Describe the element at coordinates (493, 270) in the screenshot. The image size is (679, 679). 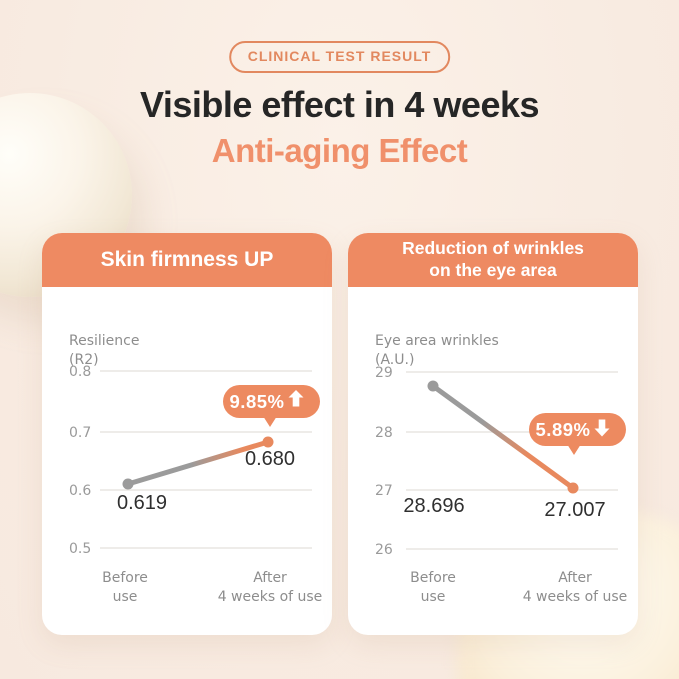
I see `eye-wrinkles-card-title-line2: on the eye area` at that location.